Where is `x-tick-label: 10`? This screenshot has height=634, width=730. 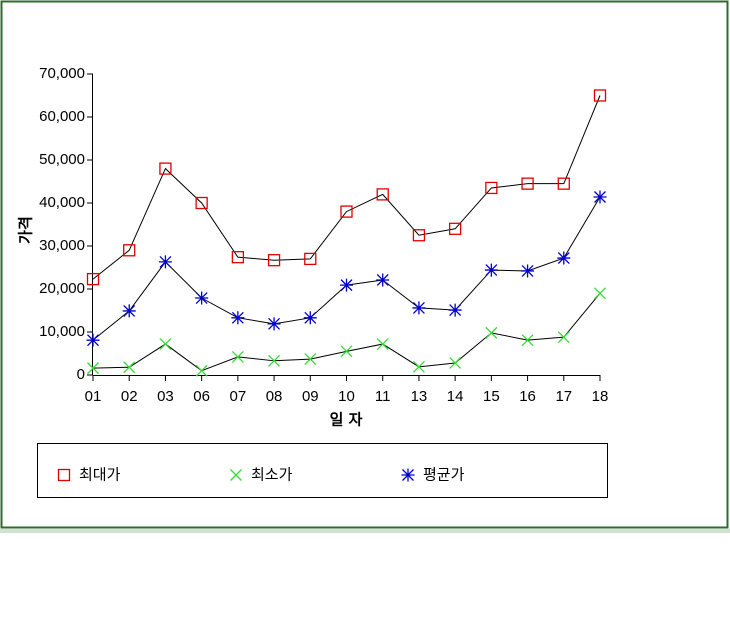
x-tick-label: 10 is located at coordinates (346, 396).